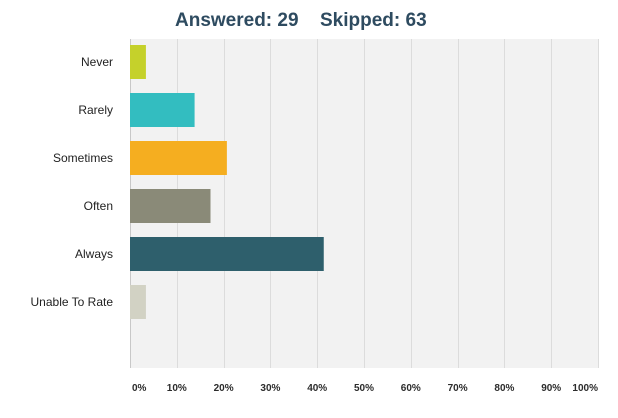  Describe the element at coordinates (72, 302) in the screenshot. I see `category-label: Unable To Rate` at that location.